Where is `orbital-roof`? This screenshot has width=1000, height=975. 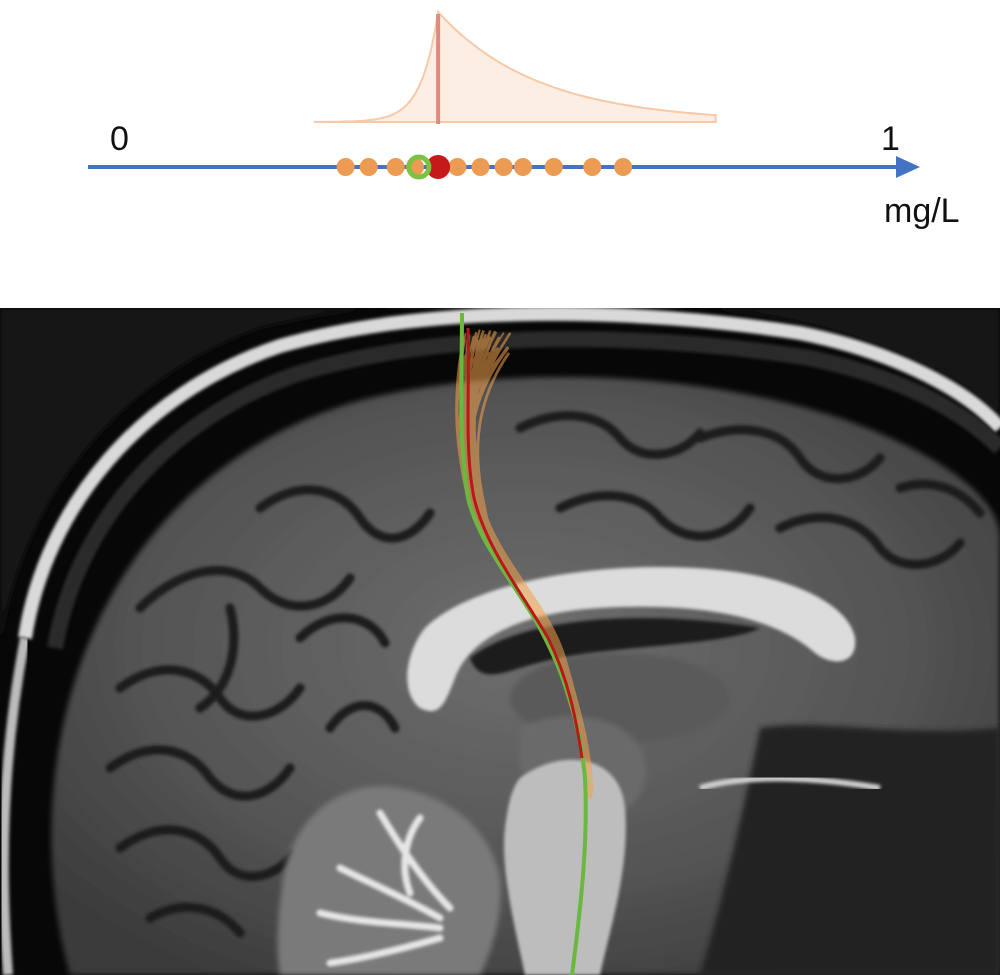
orbital-roof is located at coordinates (790, 783).